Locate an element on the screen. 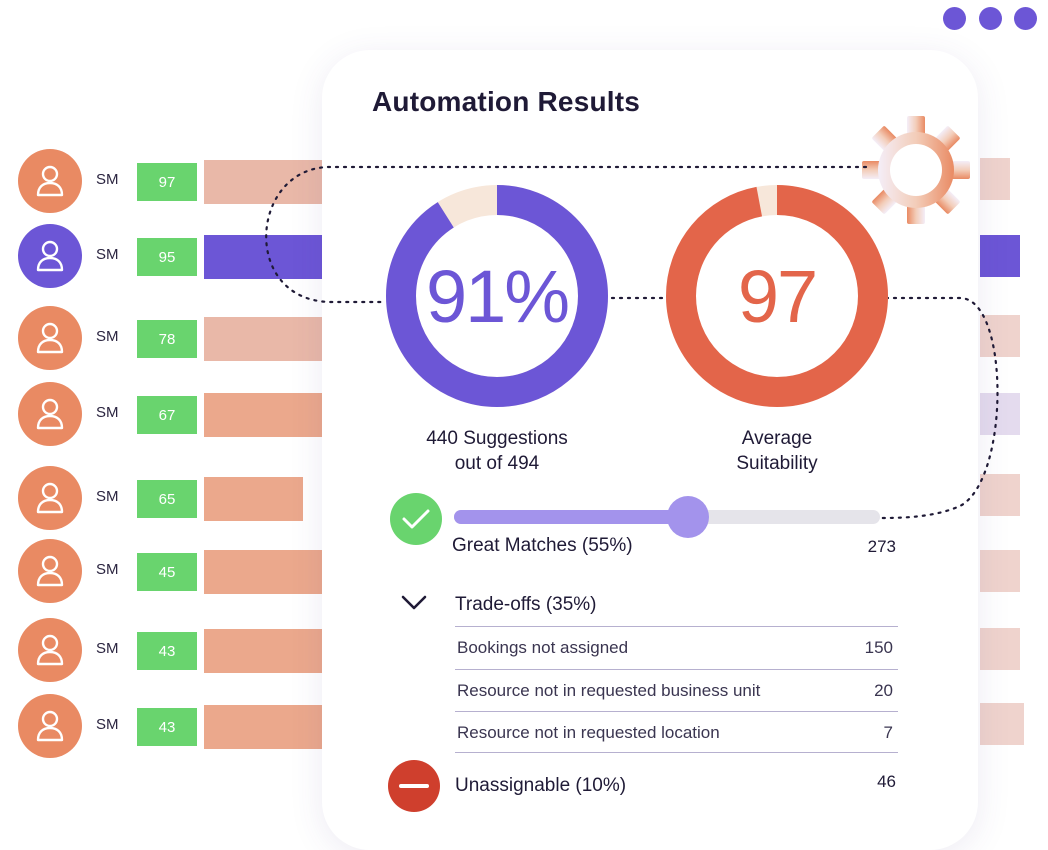 The height and width of the screenshot is (850, 1048). suitability-caption: Average Suitability is located at coordinates (777, 451).